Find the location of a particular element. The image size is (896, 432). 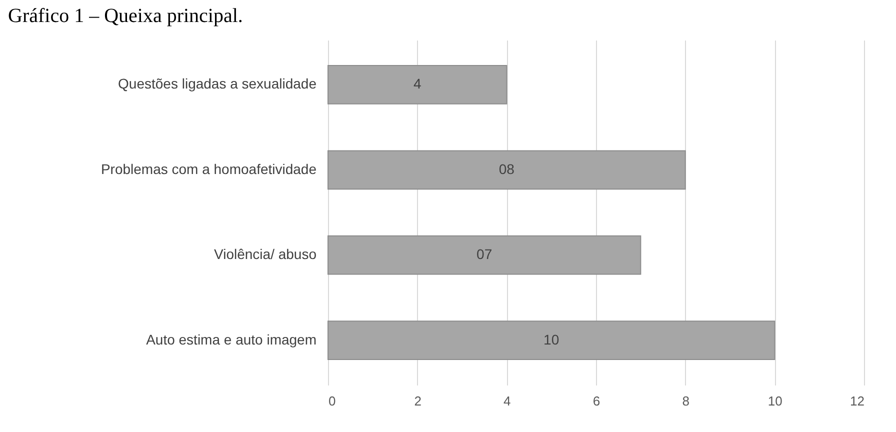

x-tick-label: 12 is located at coordinates (857, 401).